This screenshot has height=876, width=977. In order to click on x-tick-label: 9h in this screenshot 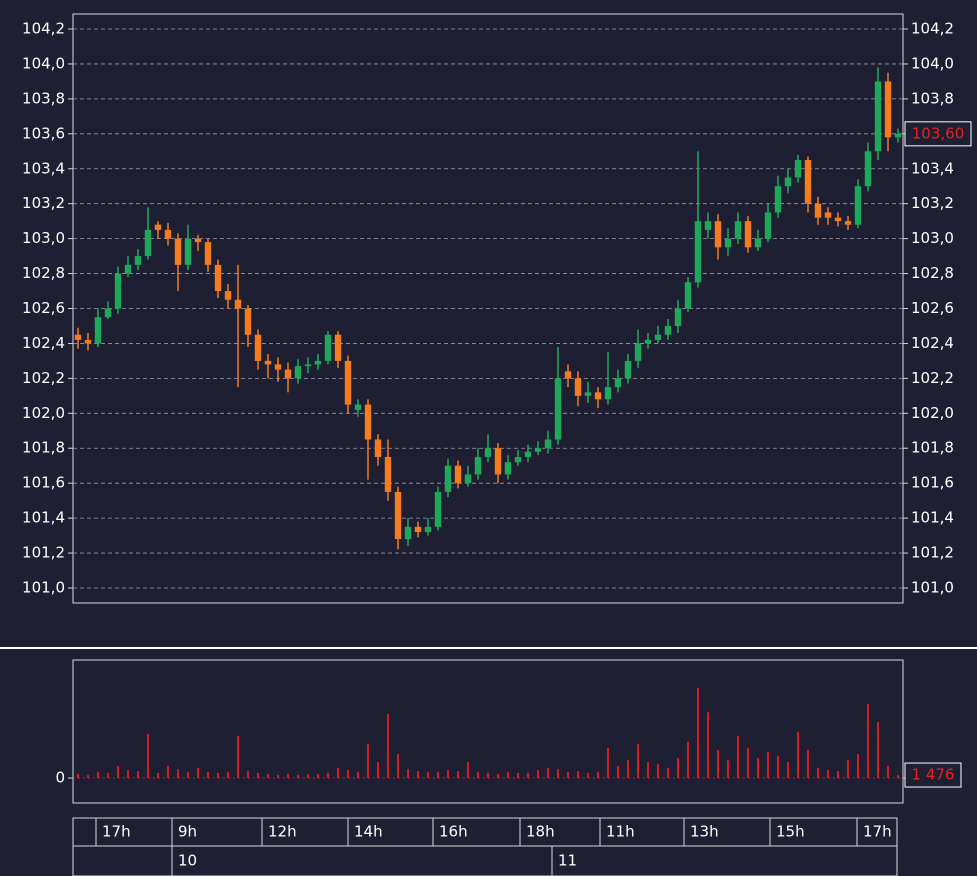, I will do `click(187, 832)`.